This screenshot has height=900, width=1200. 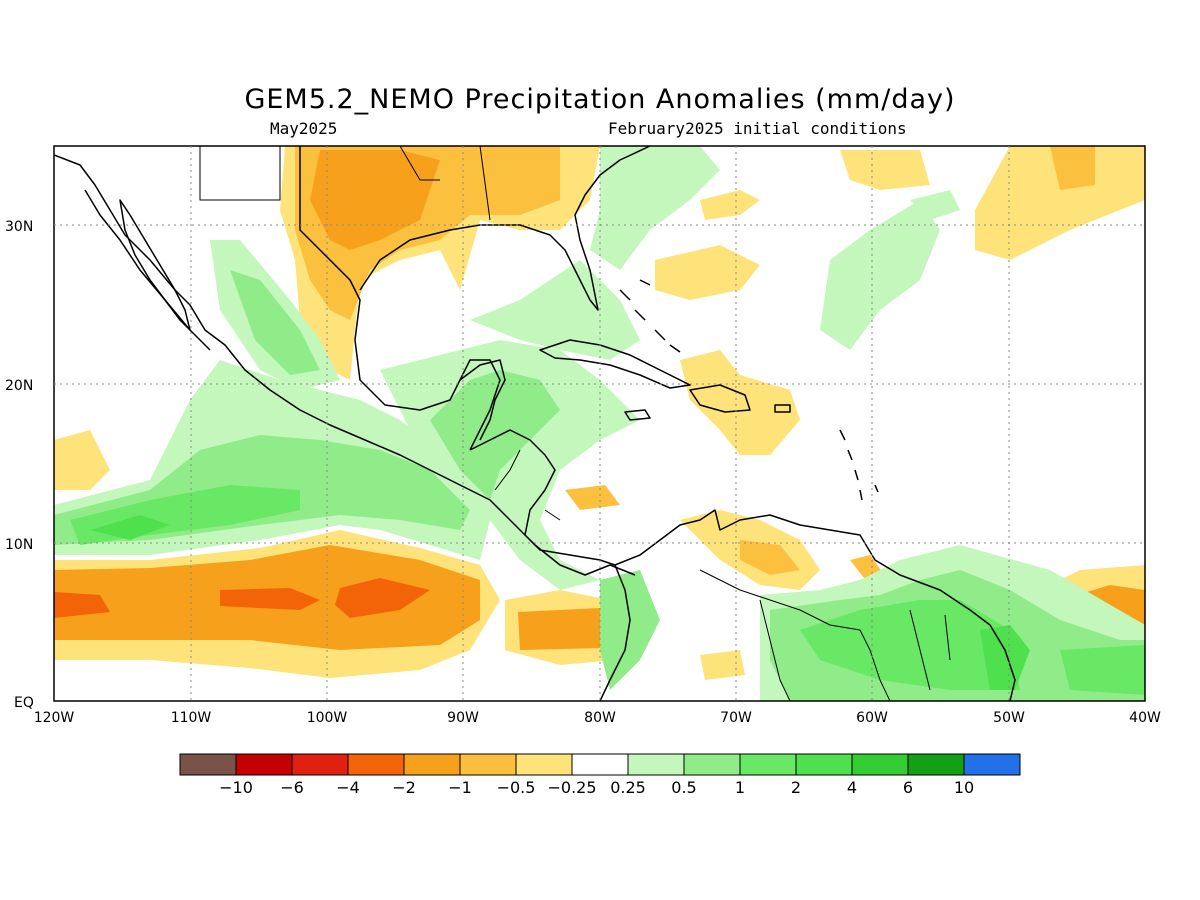 I want to click on colorbar-label-6: −0.25, so click(x=571, y=787).